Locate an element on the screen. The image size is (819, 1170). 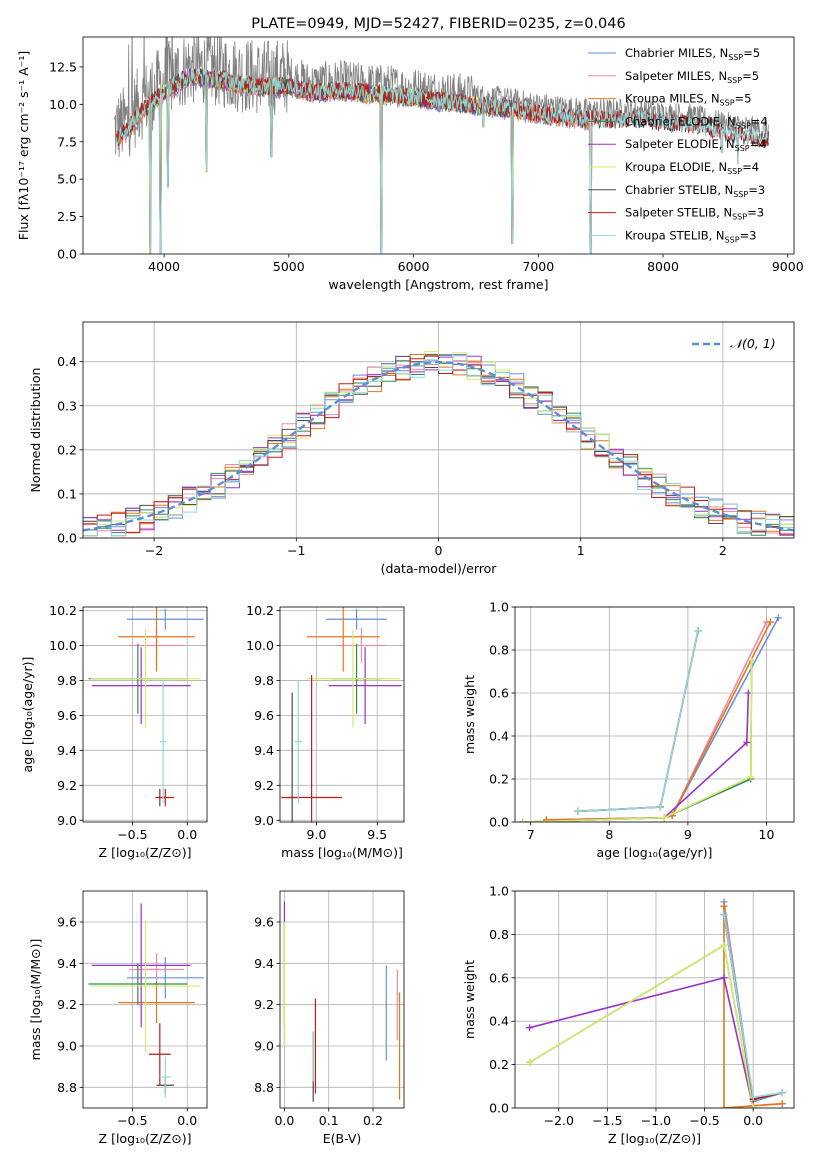
legend-label: Kroupa MILES, NSSP=5 is located at coordinates (688, 100).